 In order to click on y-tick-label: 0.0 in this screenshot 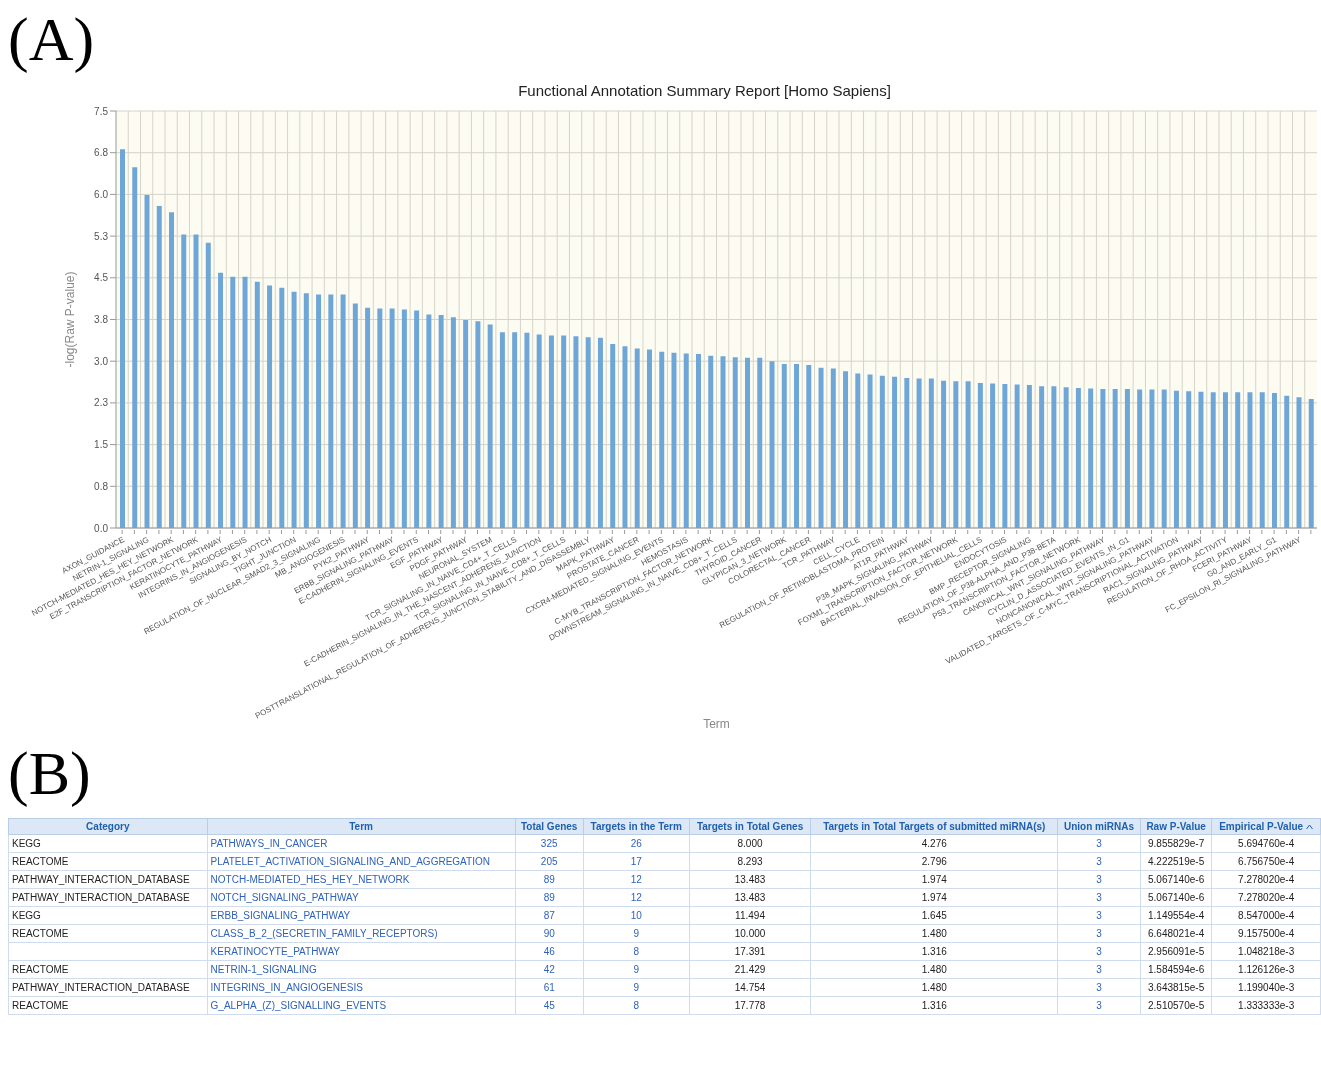, I will do `click(101, 528)`.